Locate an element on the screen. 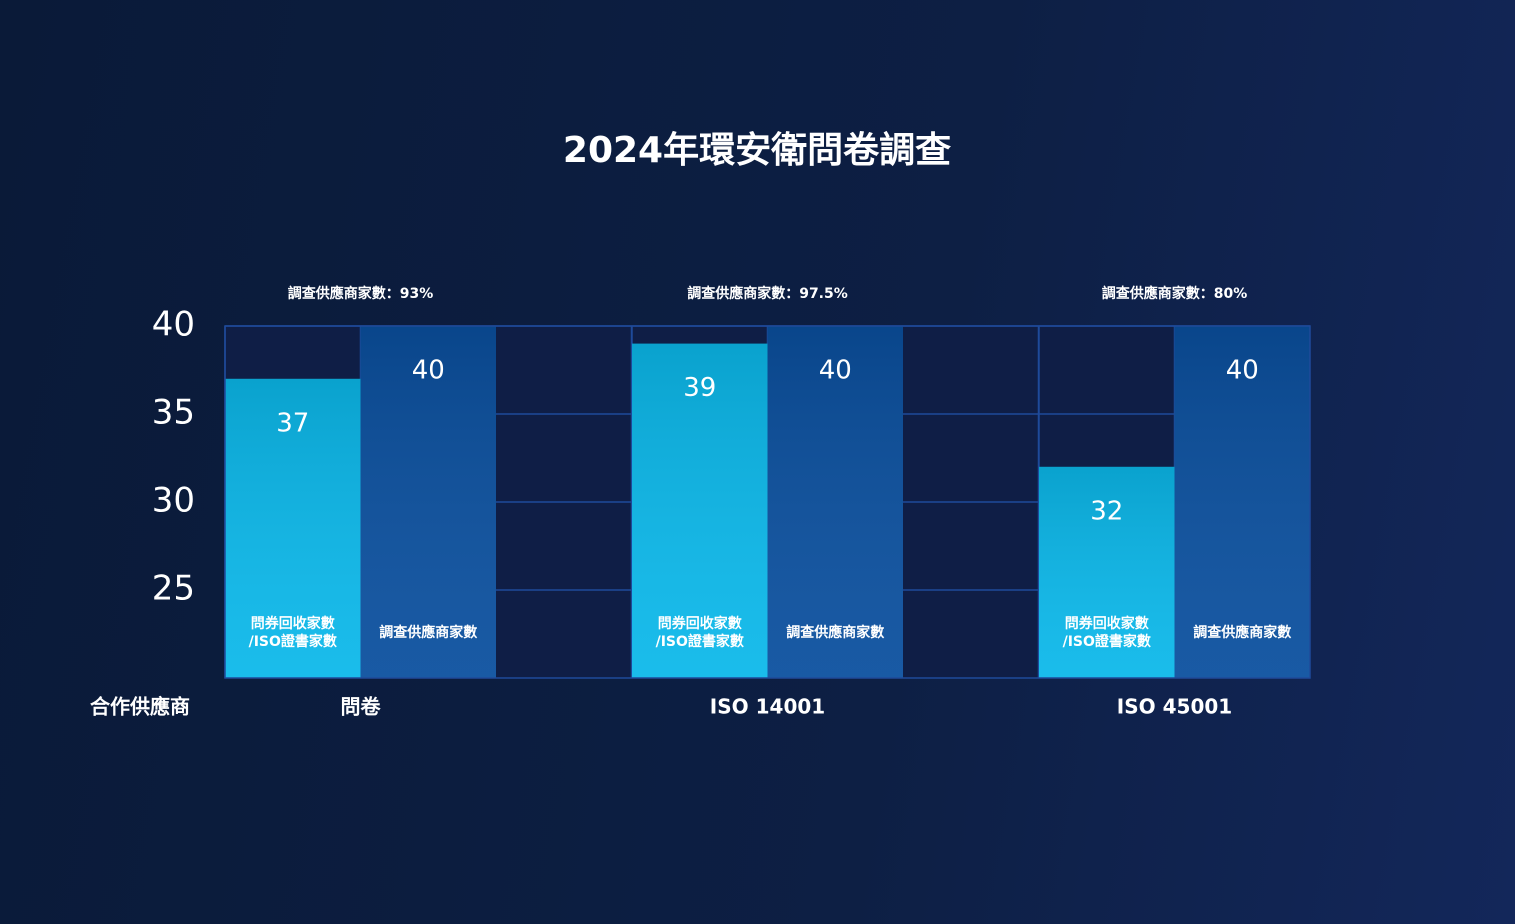 This screenshot has height=924, width=1515. y-tick-label: 30 is located at coordinates (173, 501).